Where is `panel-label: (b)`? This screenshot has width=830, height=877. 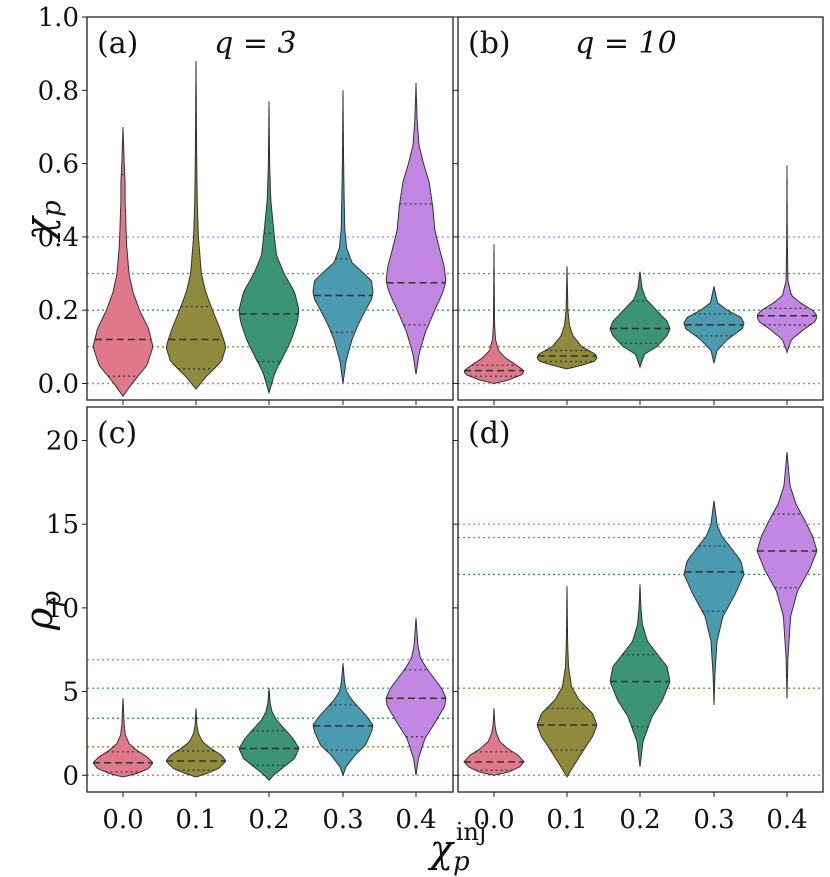
panel-label: (b) is located at coordinates (489, 43).